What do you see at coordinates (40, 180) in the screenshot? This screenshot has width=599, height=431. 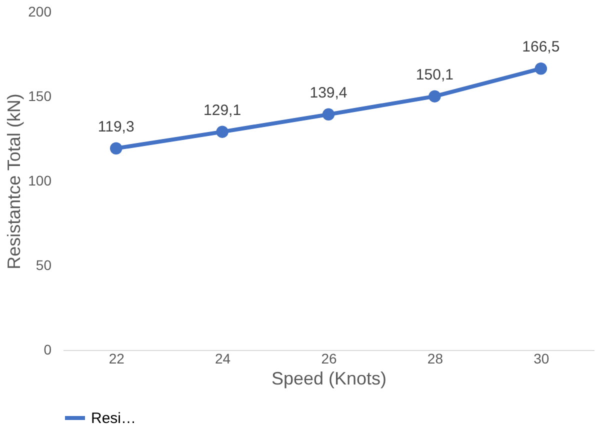 I see `y-tick-label: 100` at bounding box center [40, 180].